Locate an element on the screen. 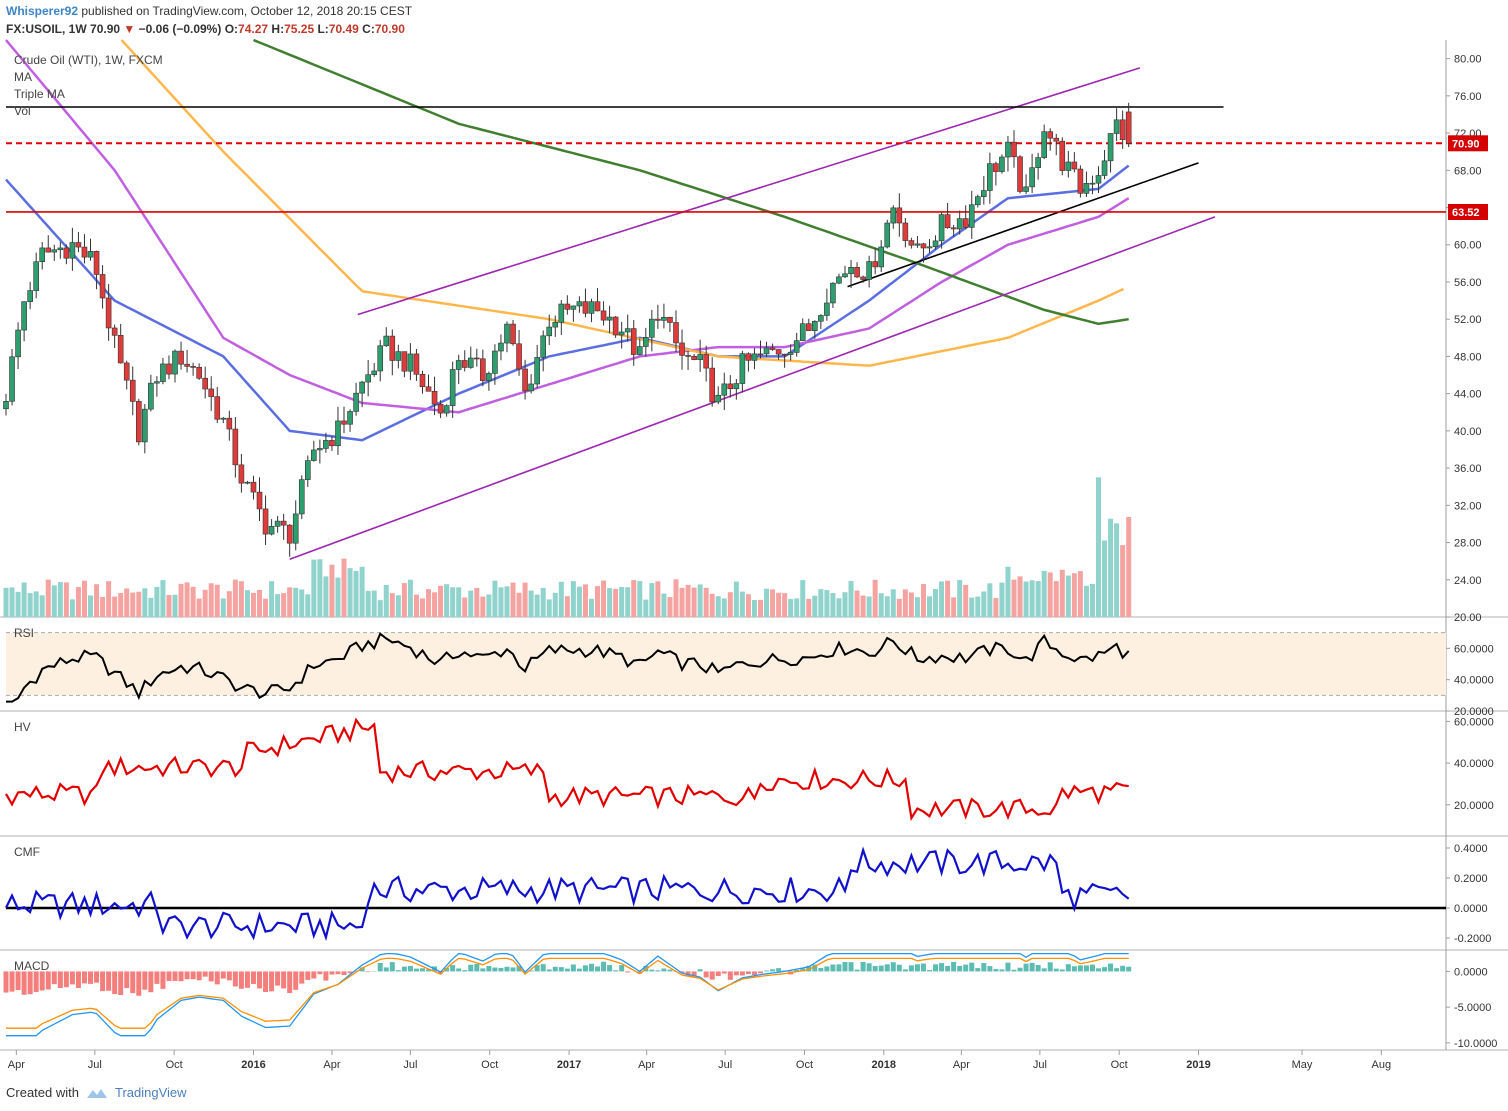  high-value: 75.25 is located at coordinates (299, 29).